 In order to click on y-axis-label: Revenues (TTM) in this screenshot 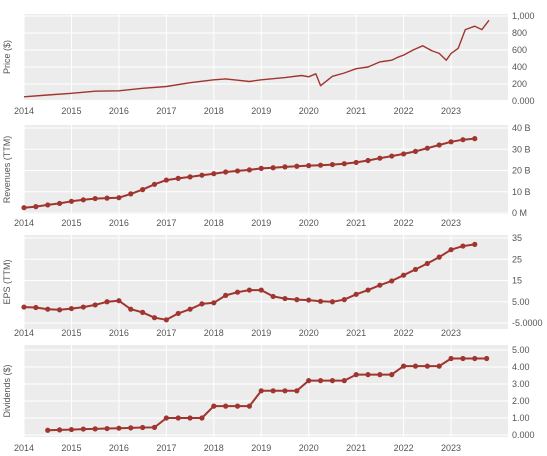, I will do `click(7, 170)`.